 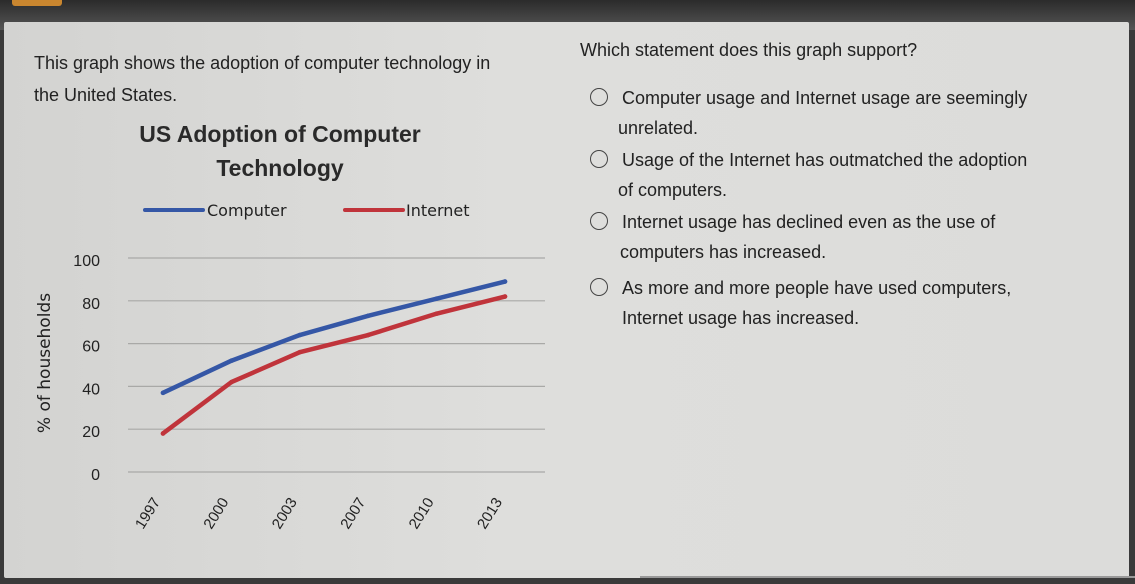 I want to click on option-text-line2: of computers., so click(x=673, y=190).